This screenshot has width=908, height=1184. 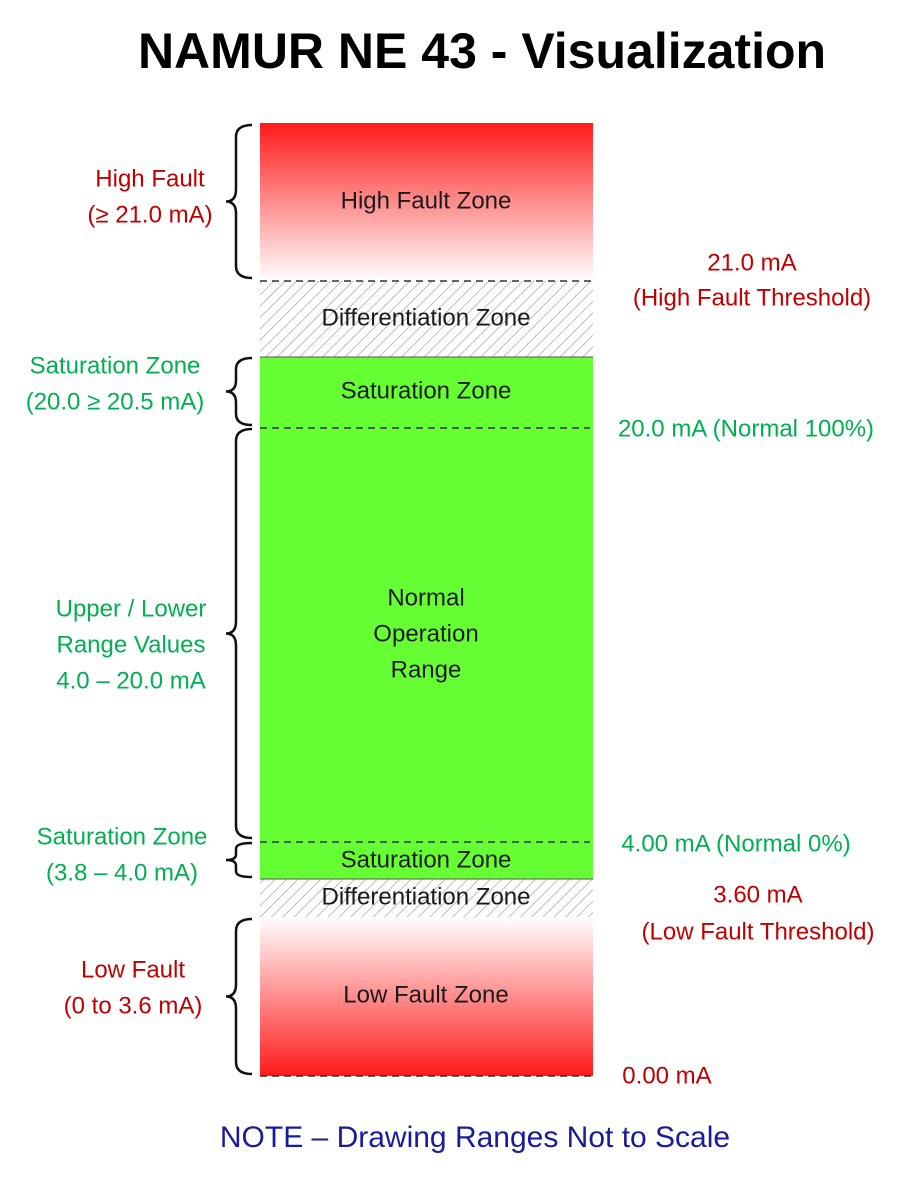 I want to click on note: NOTE – Drawing Ranges Not to Scale, so click(x=475, y=1137).